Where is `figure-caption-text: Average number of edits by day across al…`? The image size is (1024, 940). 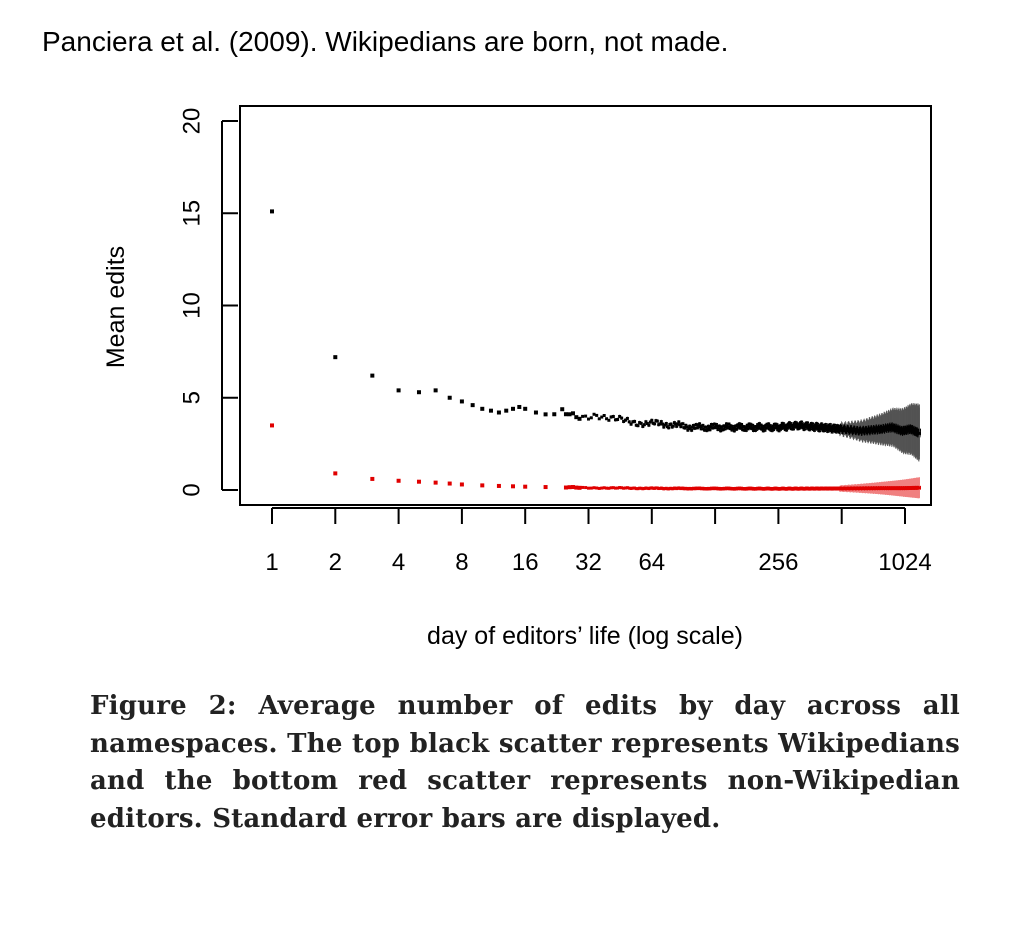 figure-caption-text: Average number of edits by day across al… is located at coordinates (525, 762).